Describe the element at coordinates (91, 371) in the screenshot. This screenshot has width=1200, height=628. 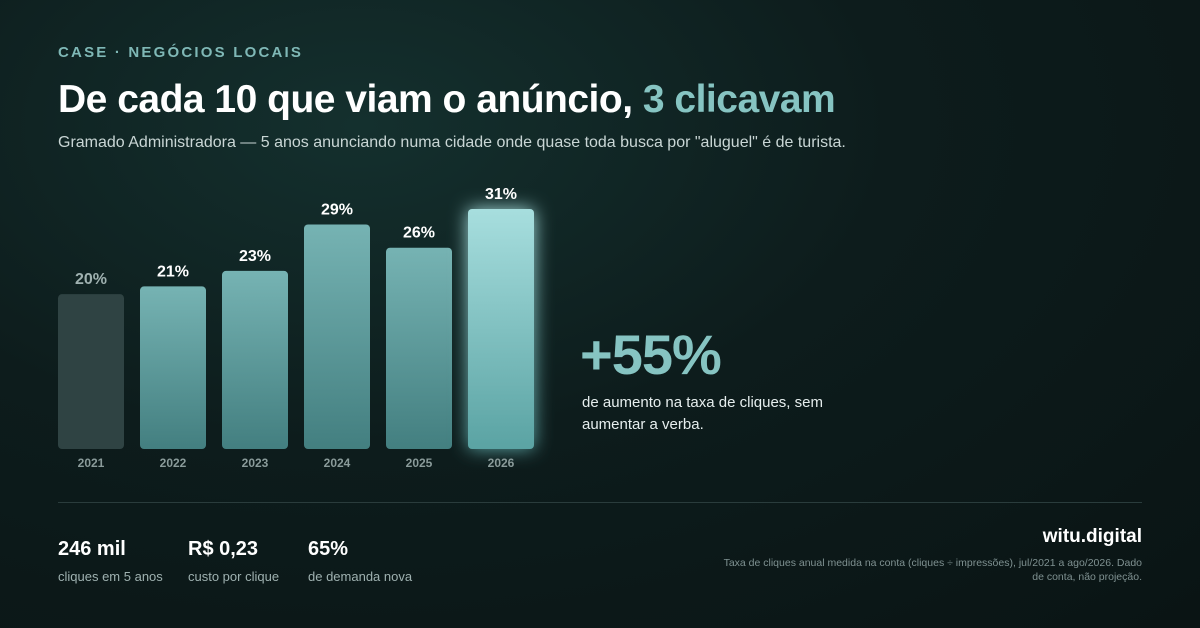
I see `bar-2021` at that location.